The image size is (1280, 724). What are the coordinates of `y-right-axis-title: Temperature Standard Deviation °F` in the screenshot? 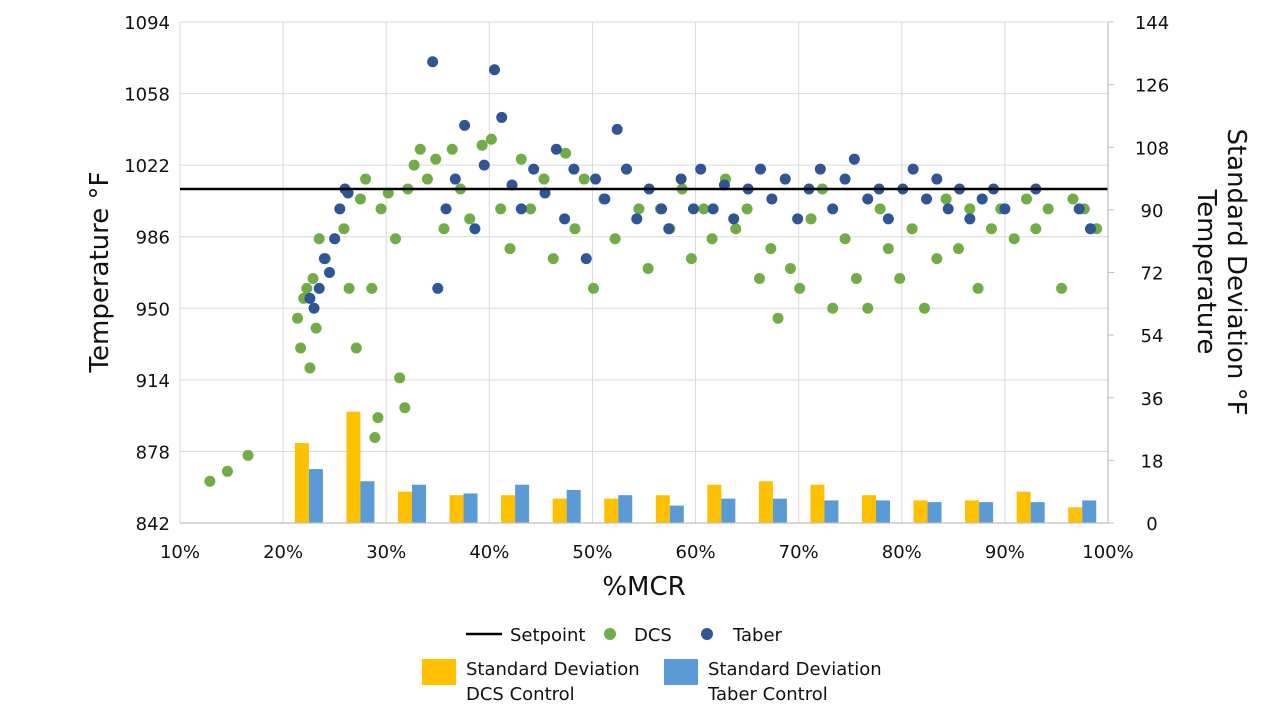 It's located at (1221, 271).